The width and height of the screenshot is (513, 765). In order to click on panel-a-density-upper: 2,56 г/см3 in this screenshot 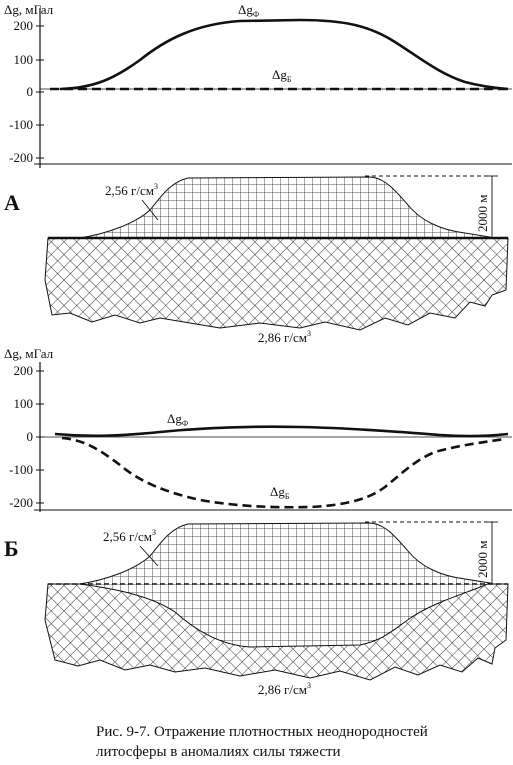, I will do `click(131, 190)`.